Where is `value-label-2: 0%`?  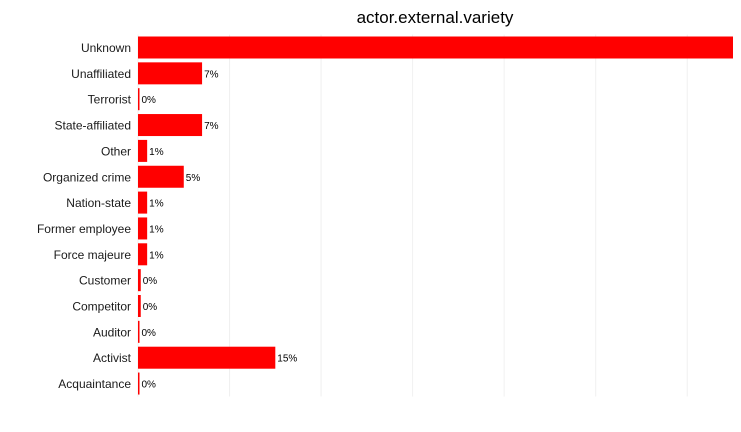 value-label-2: 0% is located at coordinates (149, 100).